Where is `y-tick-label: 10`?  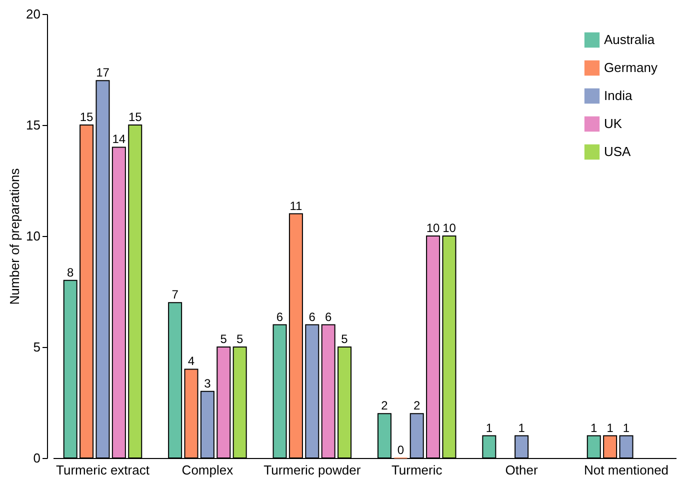 y-tick-label: 10 is located at coordinates (33, 236).